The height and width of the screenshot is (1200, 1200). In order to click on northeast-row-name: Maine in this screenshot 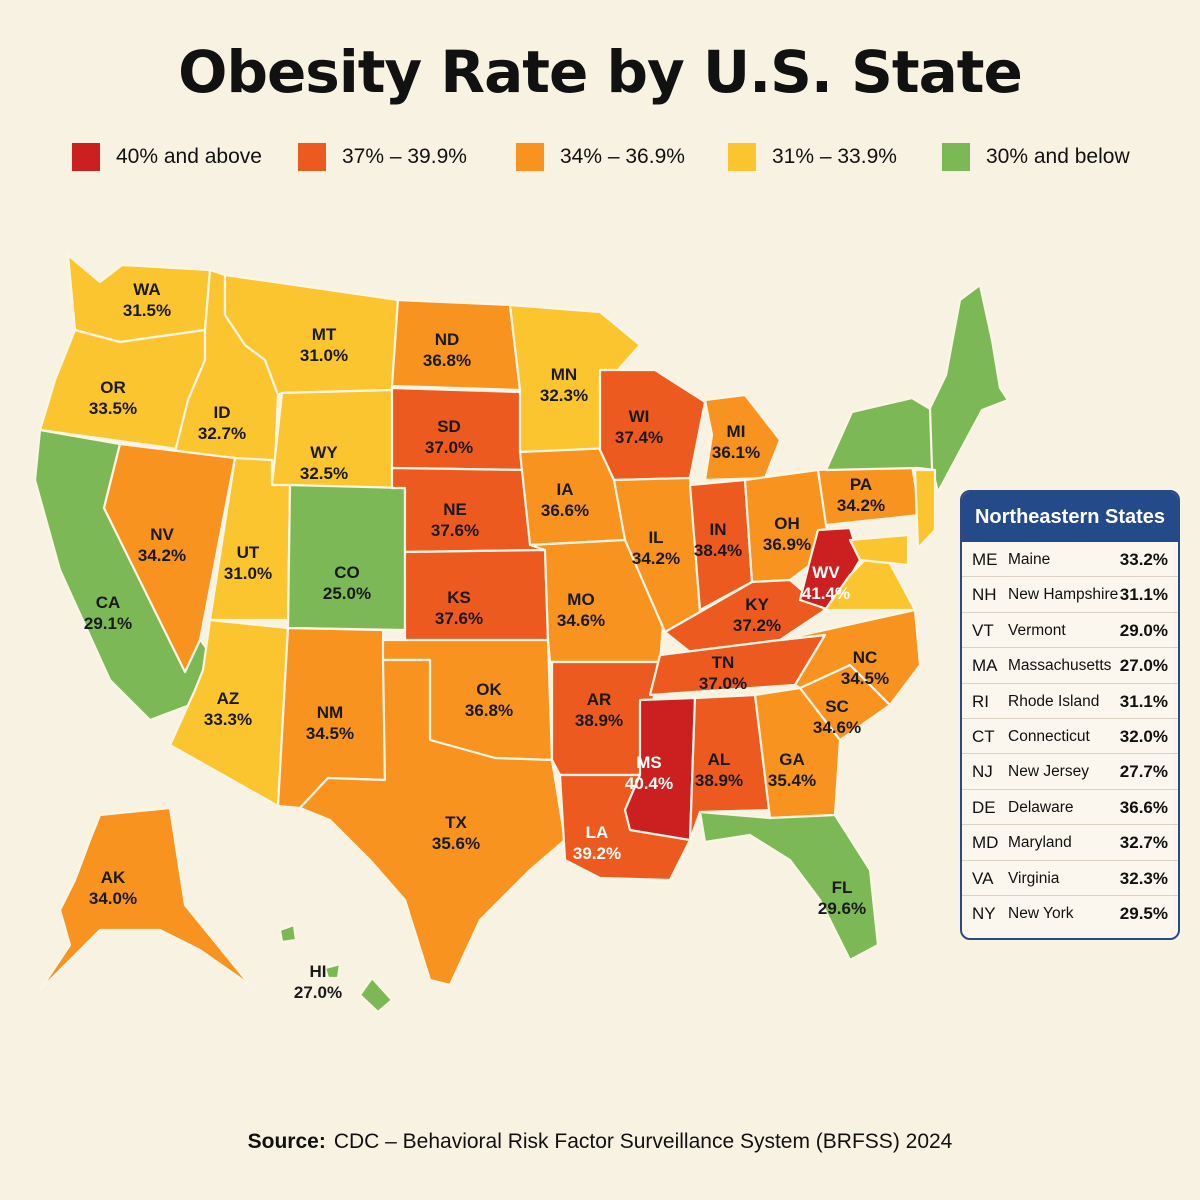, I will do `click(1029, 559)`.